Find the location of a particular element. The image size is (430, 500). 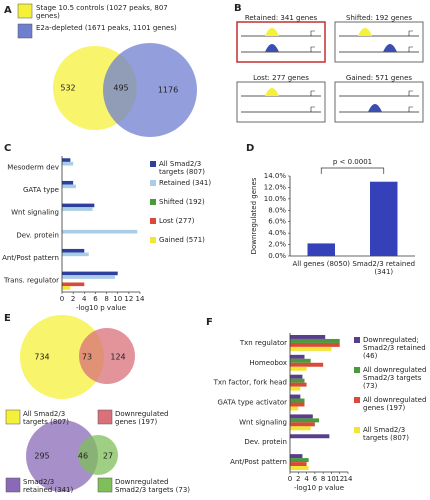

legend-label: All Smad2/3 targets (807) is located at coordinates (182, 168).